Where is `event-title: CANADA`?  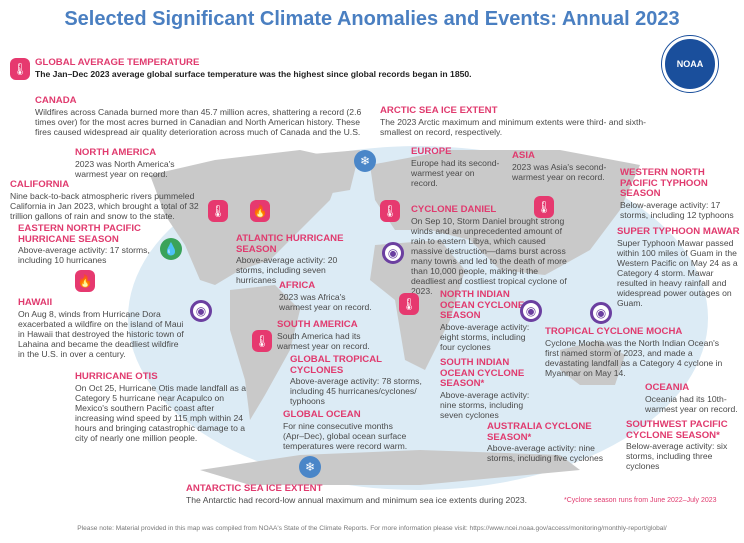 event-title: CANADA is located at coordinates (56, 100).